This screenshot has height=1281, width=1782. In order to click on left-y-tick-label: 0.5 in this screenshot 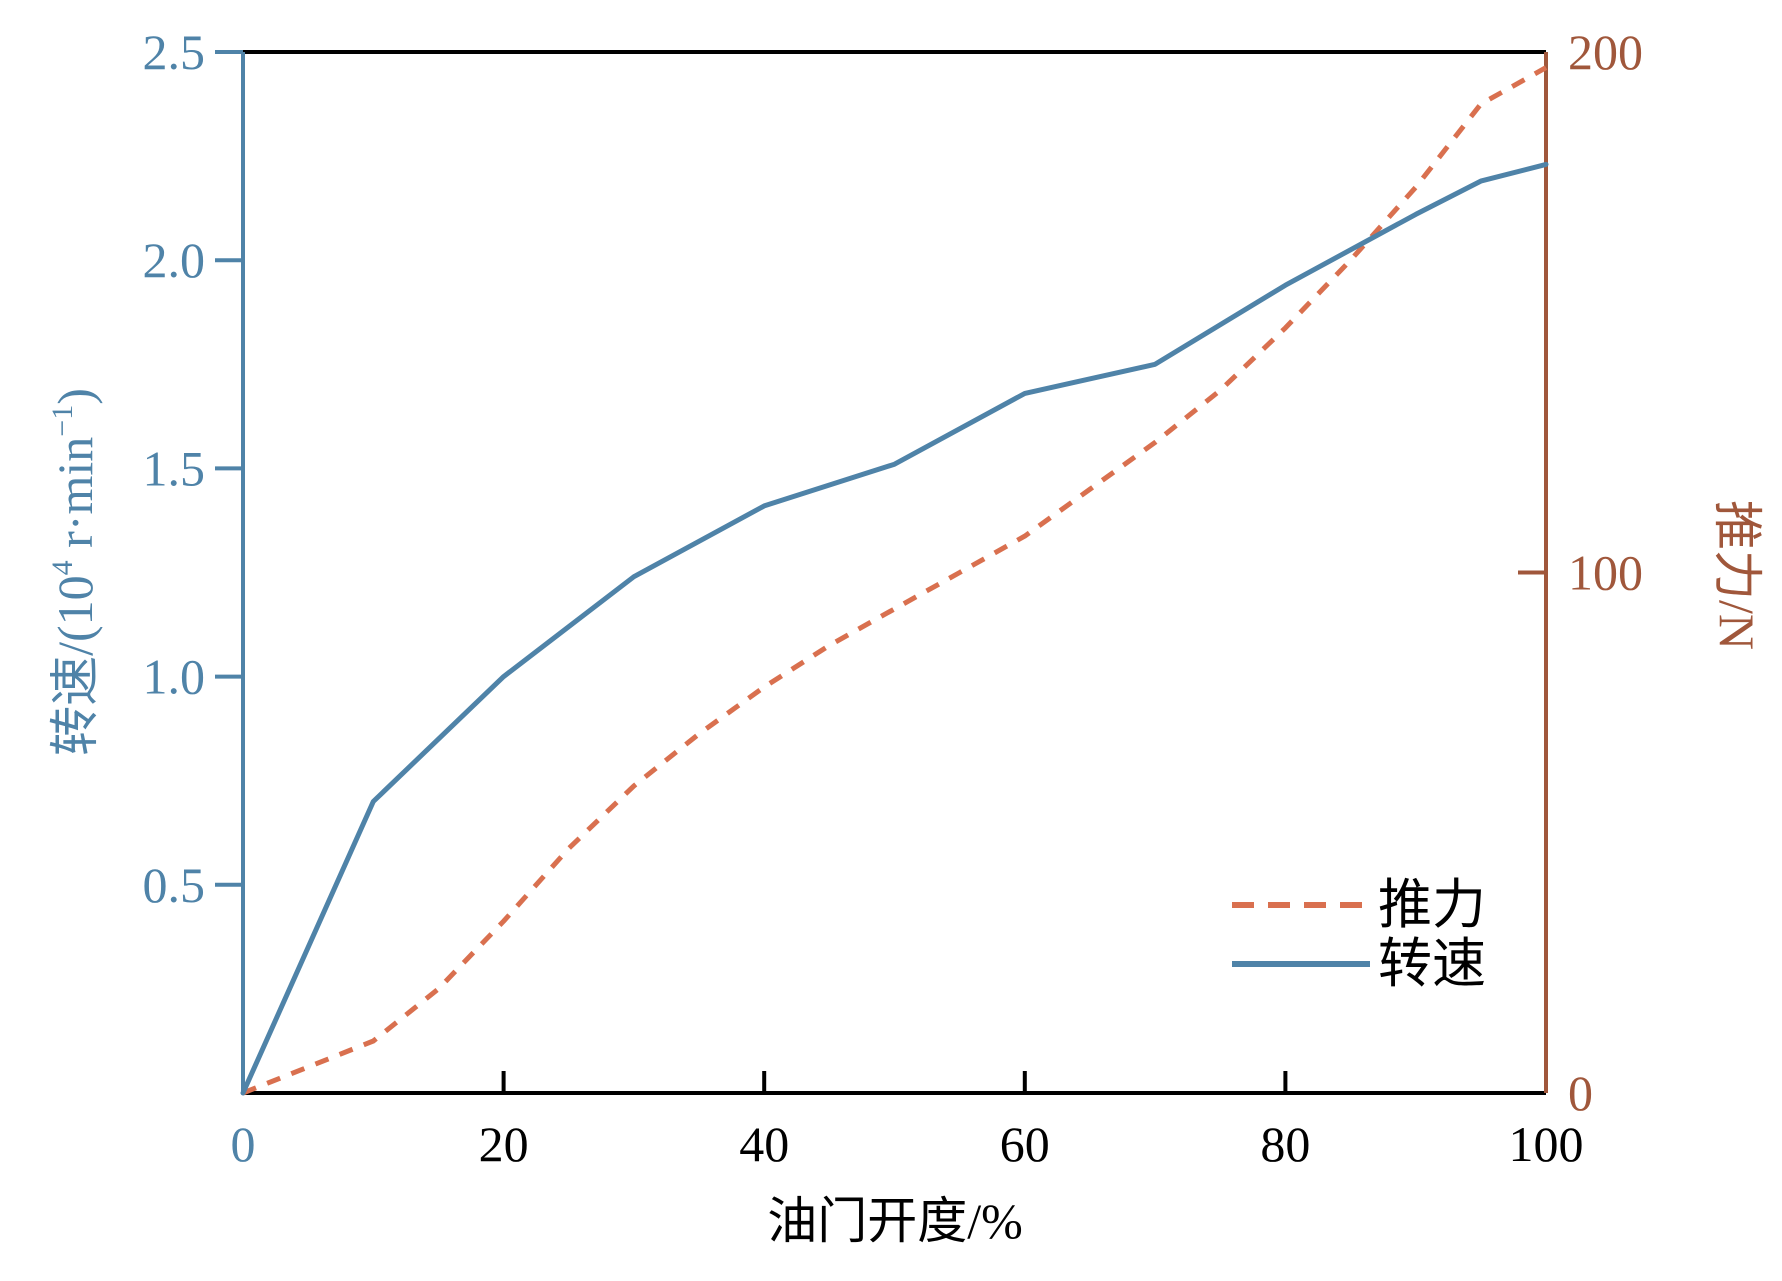, I will do `click(174, 885)`.